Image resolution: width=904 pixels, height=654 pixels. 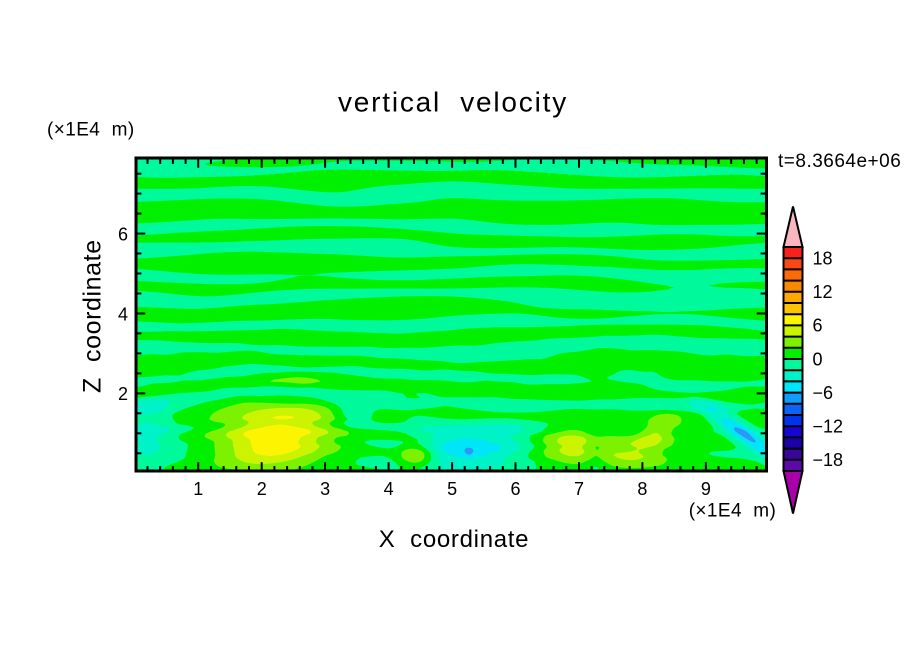 I want to click on svg-text: 9, so click(x=706, y=489).